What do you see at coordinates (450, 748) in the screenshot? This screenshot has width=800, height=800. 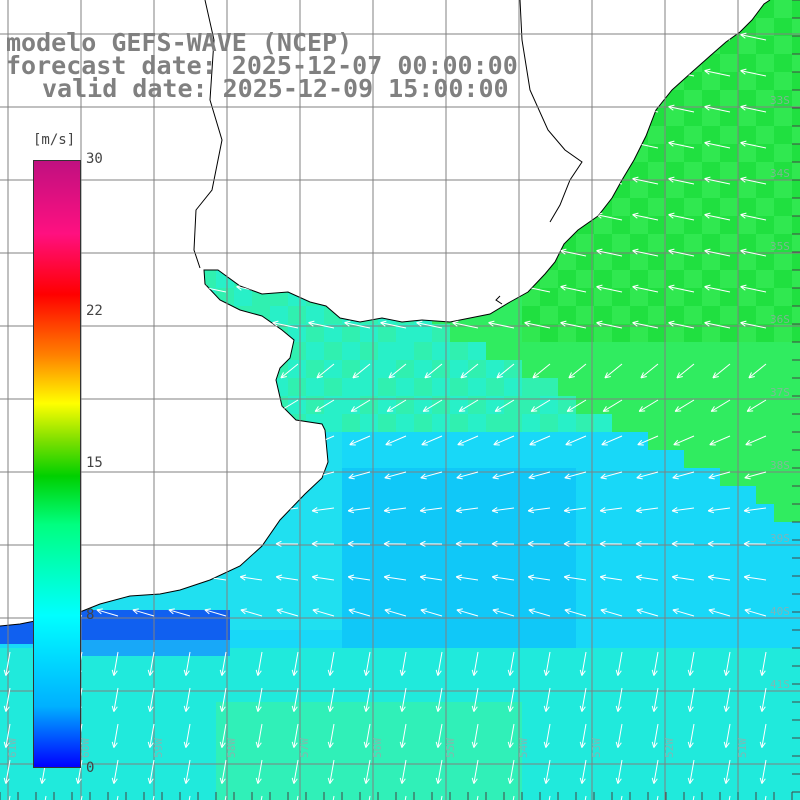 I see `lon-label: 55W` at bounding box center [450, 748].